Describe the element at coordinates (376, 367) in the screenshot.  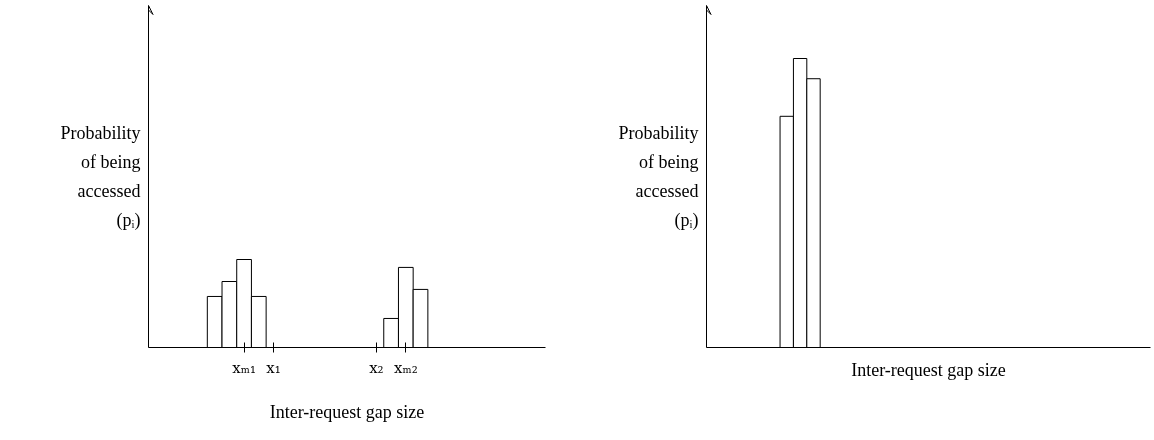
I see `x-tick-label: x₂` at that location.